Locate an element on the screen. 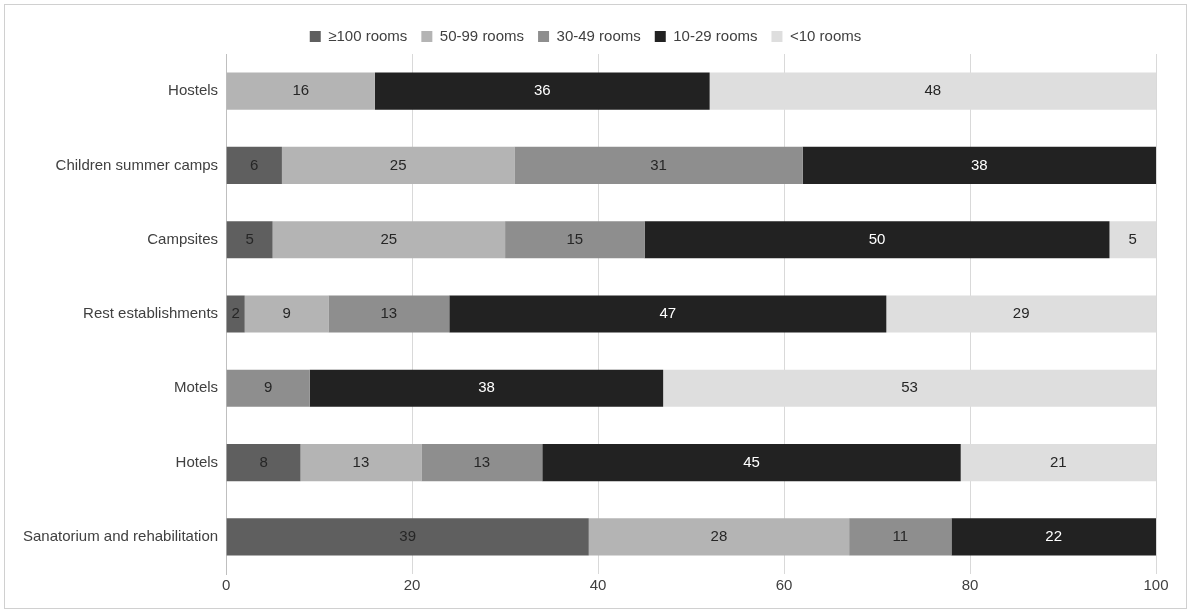 This screenshot has height=613, width=1191. data-label: 45 is located at coordinates (751, 461).